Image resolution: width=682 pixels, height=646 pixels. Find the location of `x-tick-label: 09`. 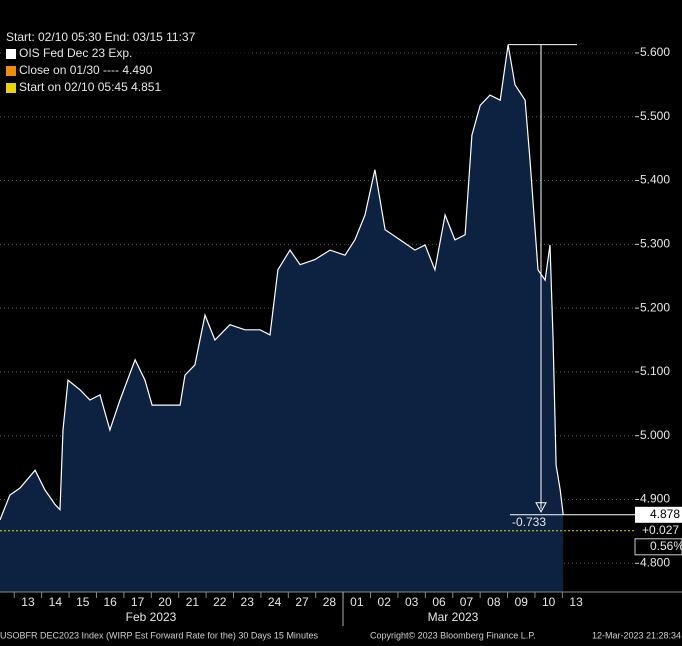

x-tick-label: 09 is located at coordinates (522, 602).